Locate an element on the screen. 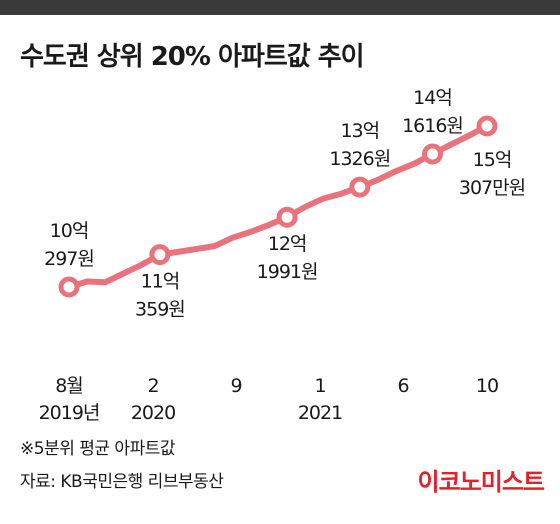 The image size is (560, 524). data-label: 307만원 is located at coordinates (492, 188).